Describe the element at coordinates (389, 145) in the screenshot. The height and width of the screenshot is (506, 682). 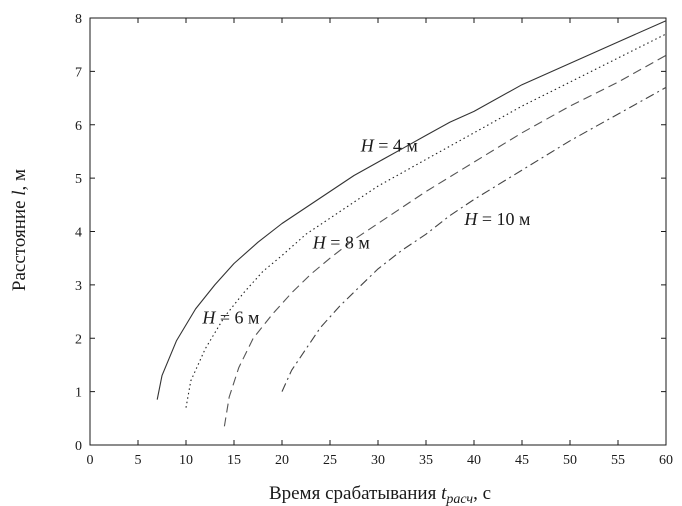
I see `curve-label: H = 4 м` at that location.